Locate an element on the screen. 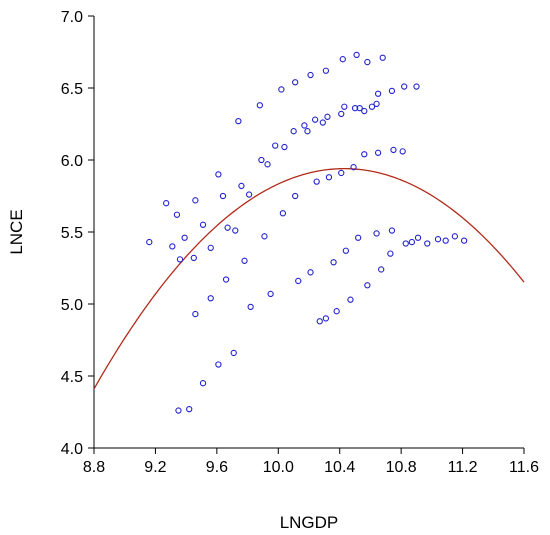 This screenshot has width=550, height=535. x-tick-label: 9.6 is located at coordinates (217, 467).